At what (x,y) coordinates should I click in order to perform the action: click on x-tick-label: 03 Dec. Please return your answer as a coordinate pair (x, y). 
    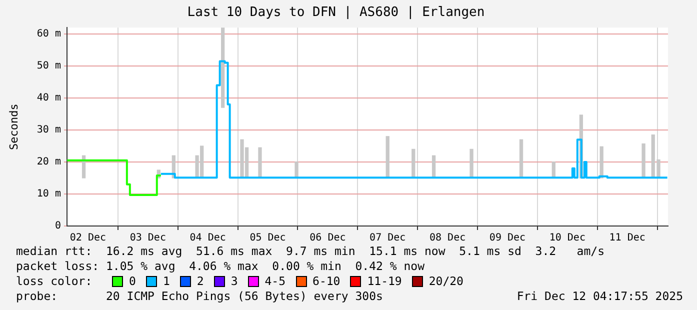
    Looking at the image, I should click on (148, 238).